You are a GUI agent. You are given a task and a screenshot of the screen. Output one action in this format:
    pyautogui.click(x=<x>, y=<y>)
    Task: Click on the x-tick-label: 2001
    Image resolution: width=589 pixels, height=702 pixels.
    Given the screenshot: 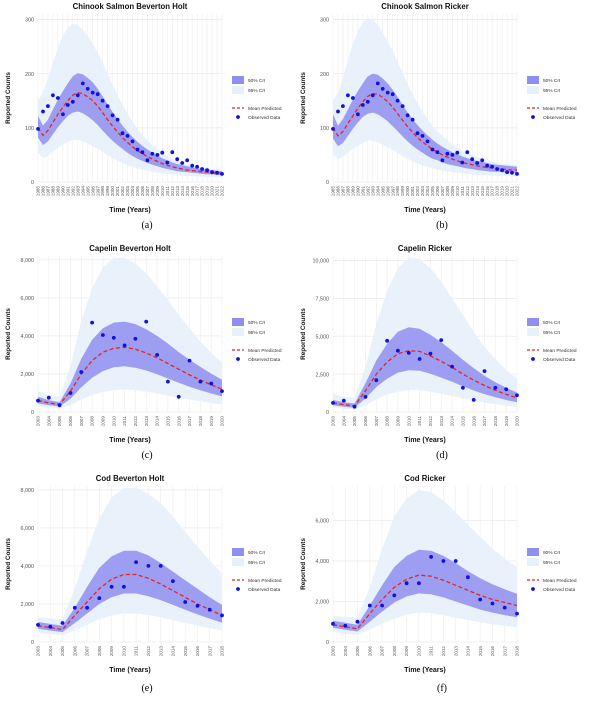 What is the action you would take?
    pyautogui.click(x=117, y=191)
    